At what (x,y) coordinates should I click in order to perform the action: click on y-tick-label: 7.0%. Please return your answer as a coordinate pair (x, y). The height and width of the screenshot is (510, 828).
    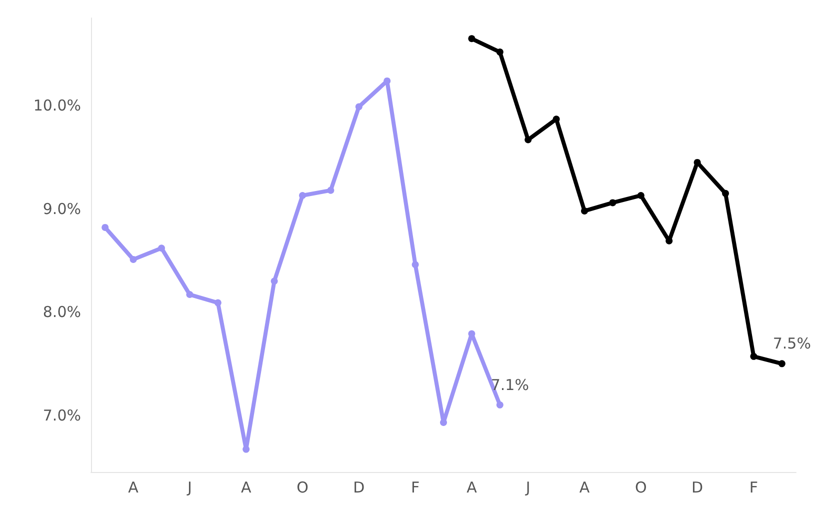
    Looking at the image, I should click on (61, 415).